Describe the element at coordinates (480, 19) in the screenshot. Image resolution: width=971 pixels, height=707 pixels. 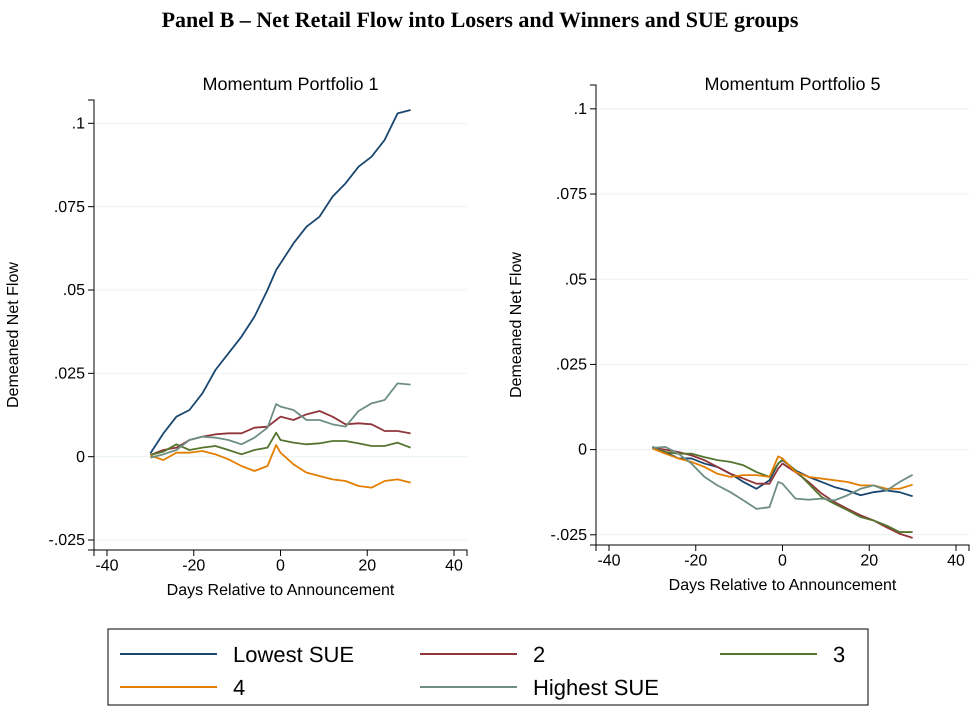
I see `chart-title: Panel B – Net Retail Flow into Losers and Winners and SUE groups` at that location.